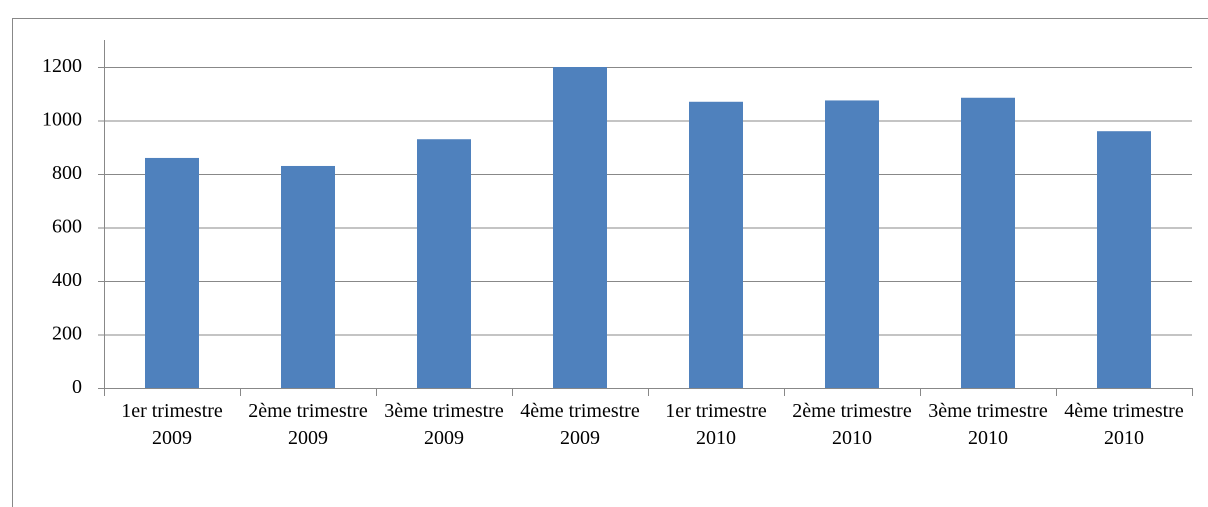 The image size is (1208, 507). I want to click on y-tick-label: 1200, so click(62, 66).